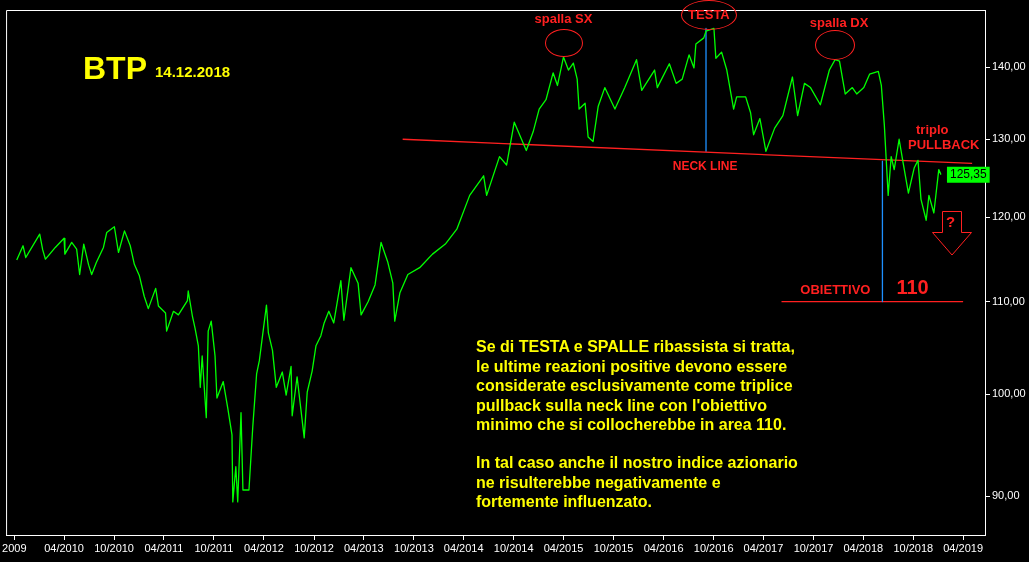 The width and height of the screenshot is (1029, 562). I want to click on x-tick-label: 10/2013, so click(414, 547).